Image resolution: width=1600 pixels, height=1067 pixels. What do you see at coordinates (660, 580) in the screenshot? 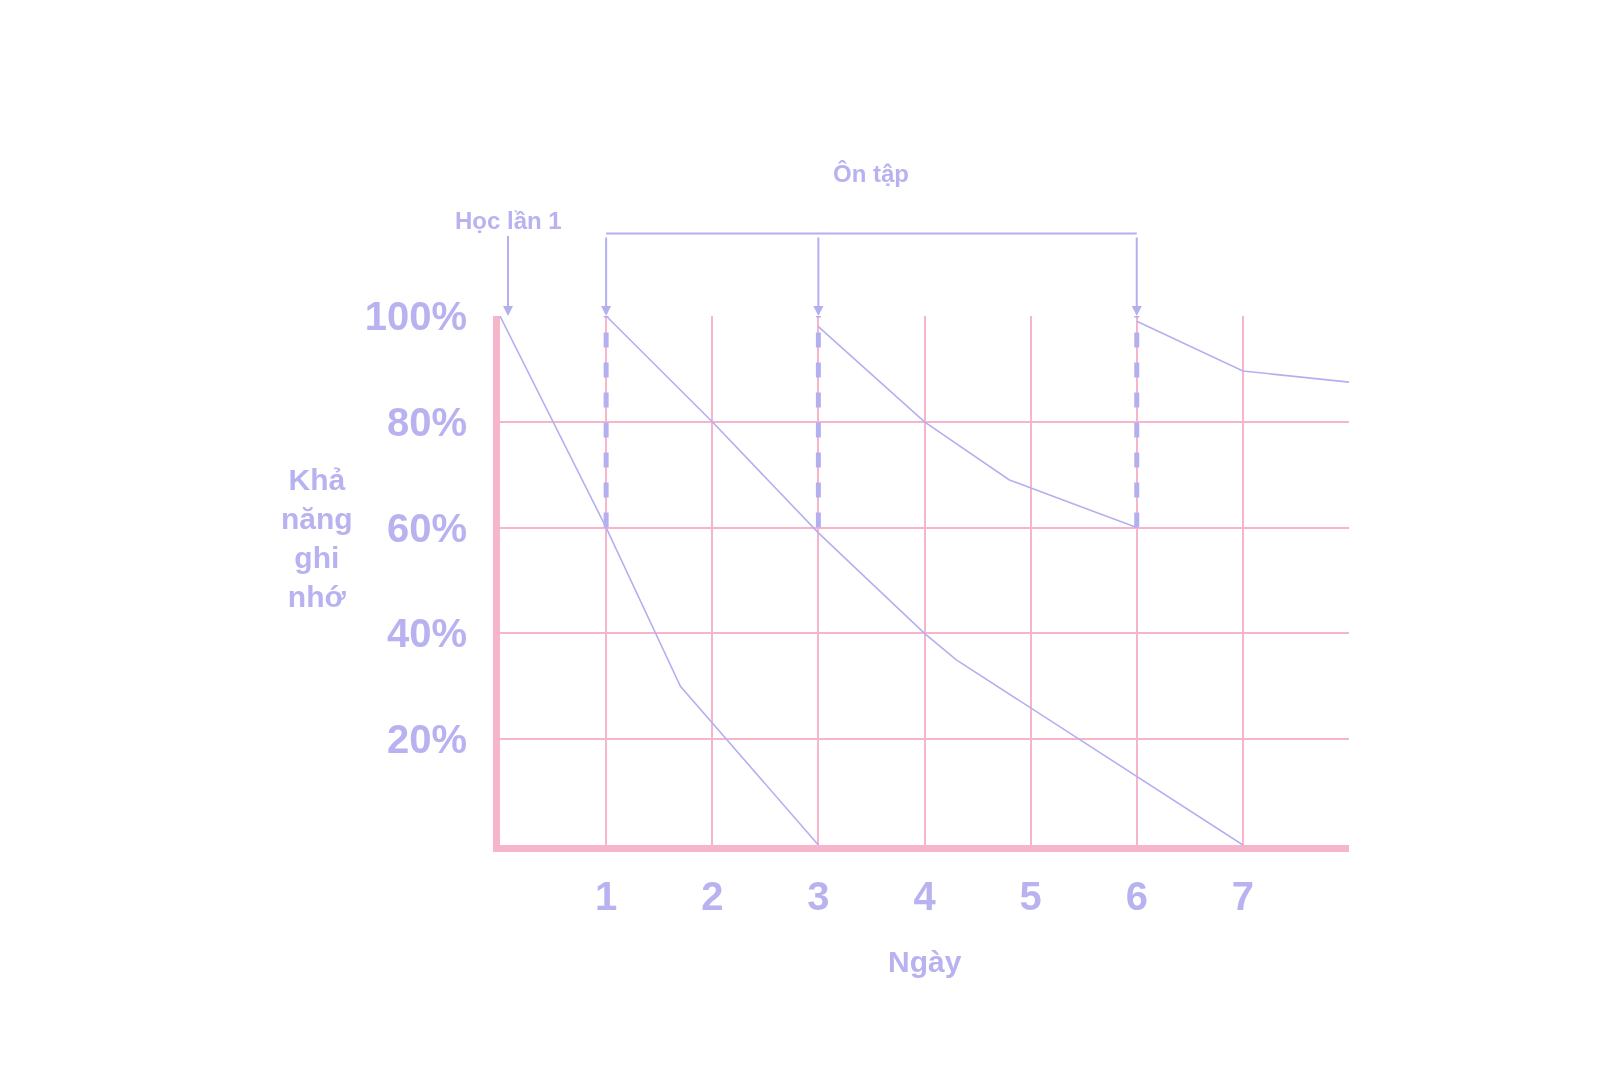
I see `line-series` at bounding box center [660, 580].